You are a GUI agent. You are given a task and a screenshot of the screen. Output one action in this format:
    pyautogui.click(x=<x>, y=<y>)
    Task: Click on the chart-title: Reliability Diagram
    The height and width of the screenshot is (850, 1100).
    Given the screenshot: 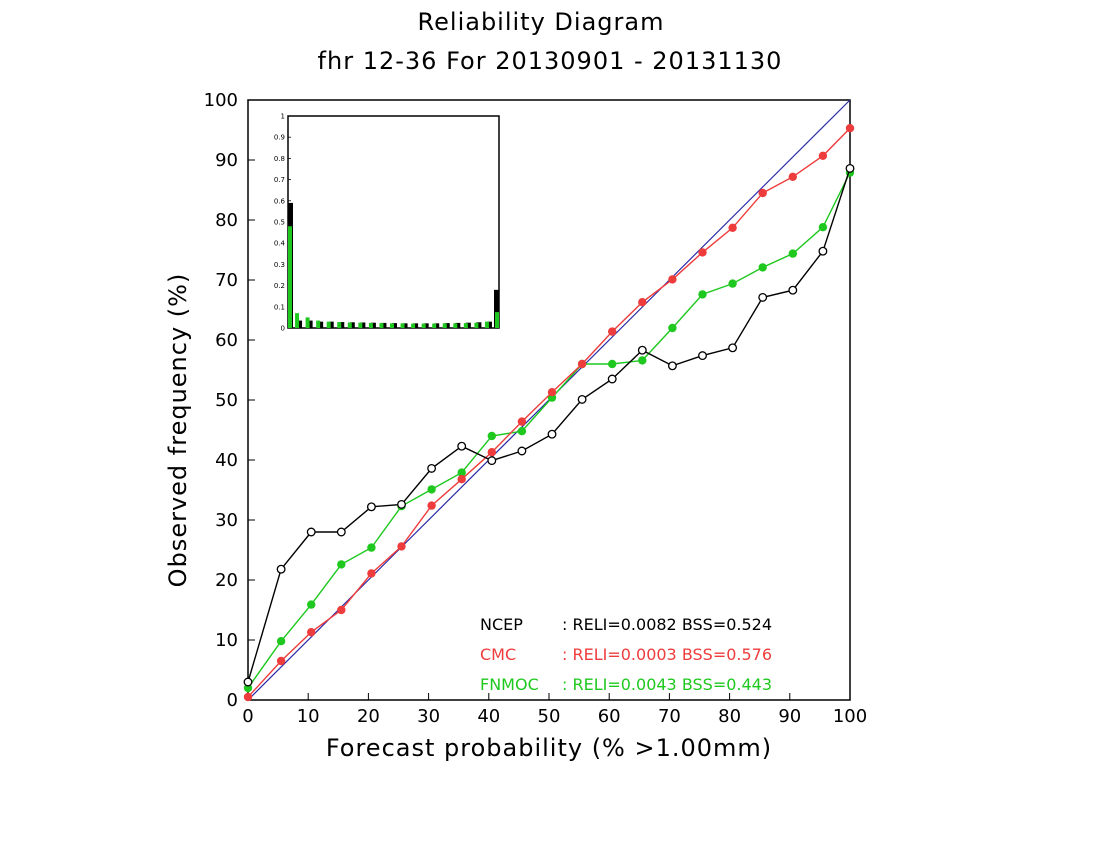 What is the action you would take?
    pyautogui.click(x=541, y=22)
    